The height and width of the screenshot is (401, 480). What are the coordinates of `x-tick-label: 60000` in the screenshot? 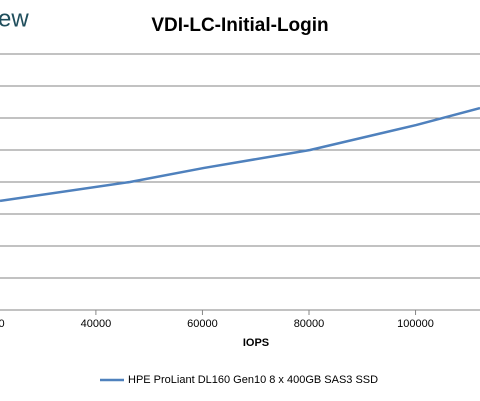 It's located at (202, 324).